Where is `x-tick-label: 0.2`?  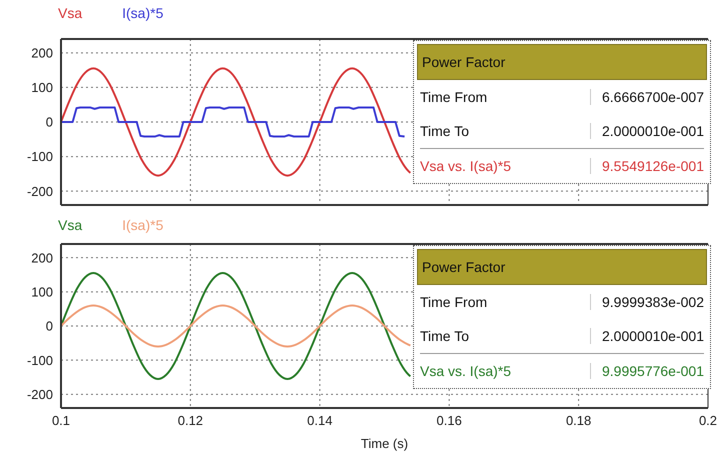 x-tick-label: 0.2 is located at coordinates (708, 420).